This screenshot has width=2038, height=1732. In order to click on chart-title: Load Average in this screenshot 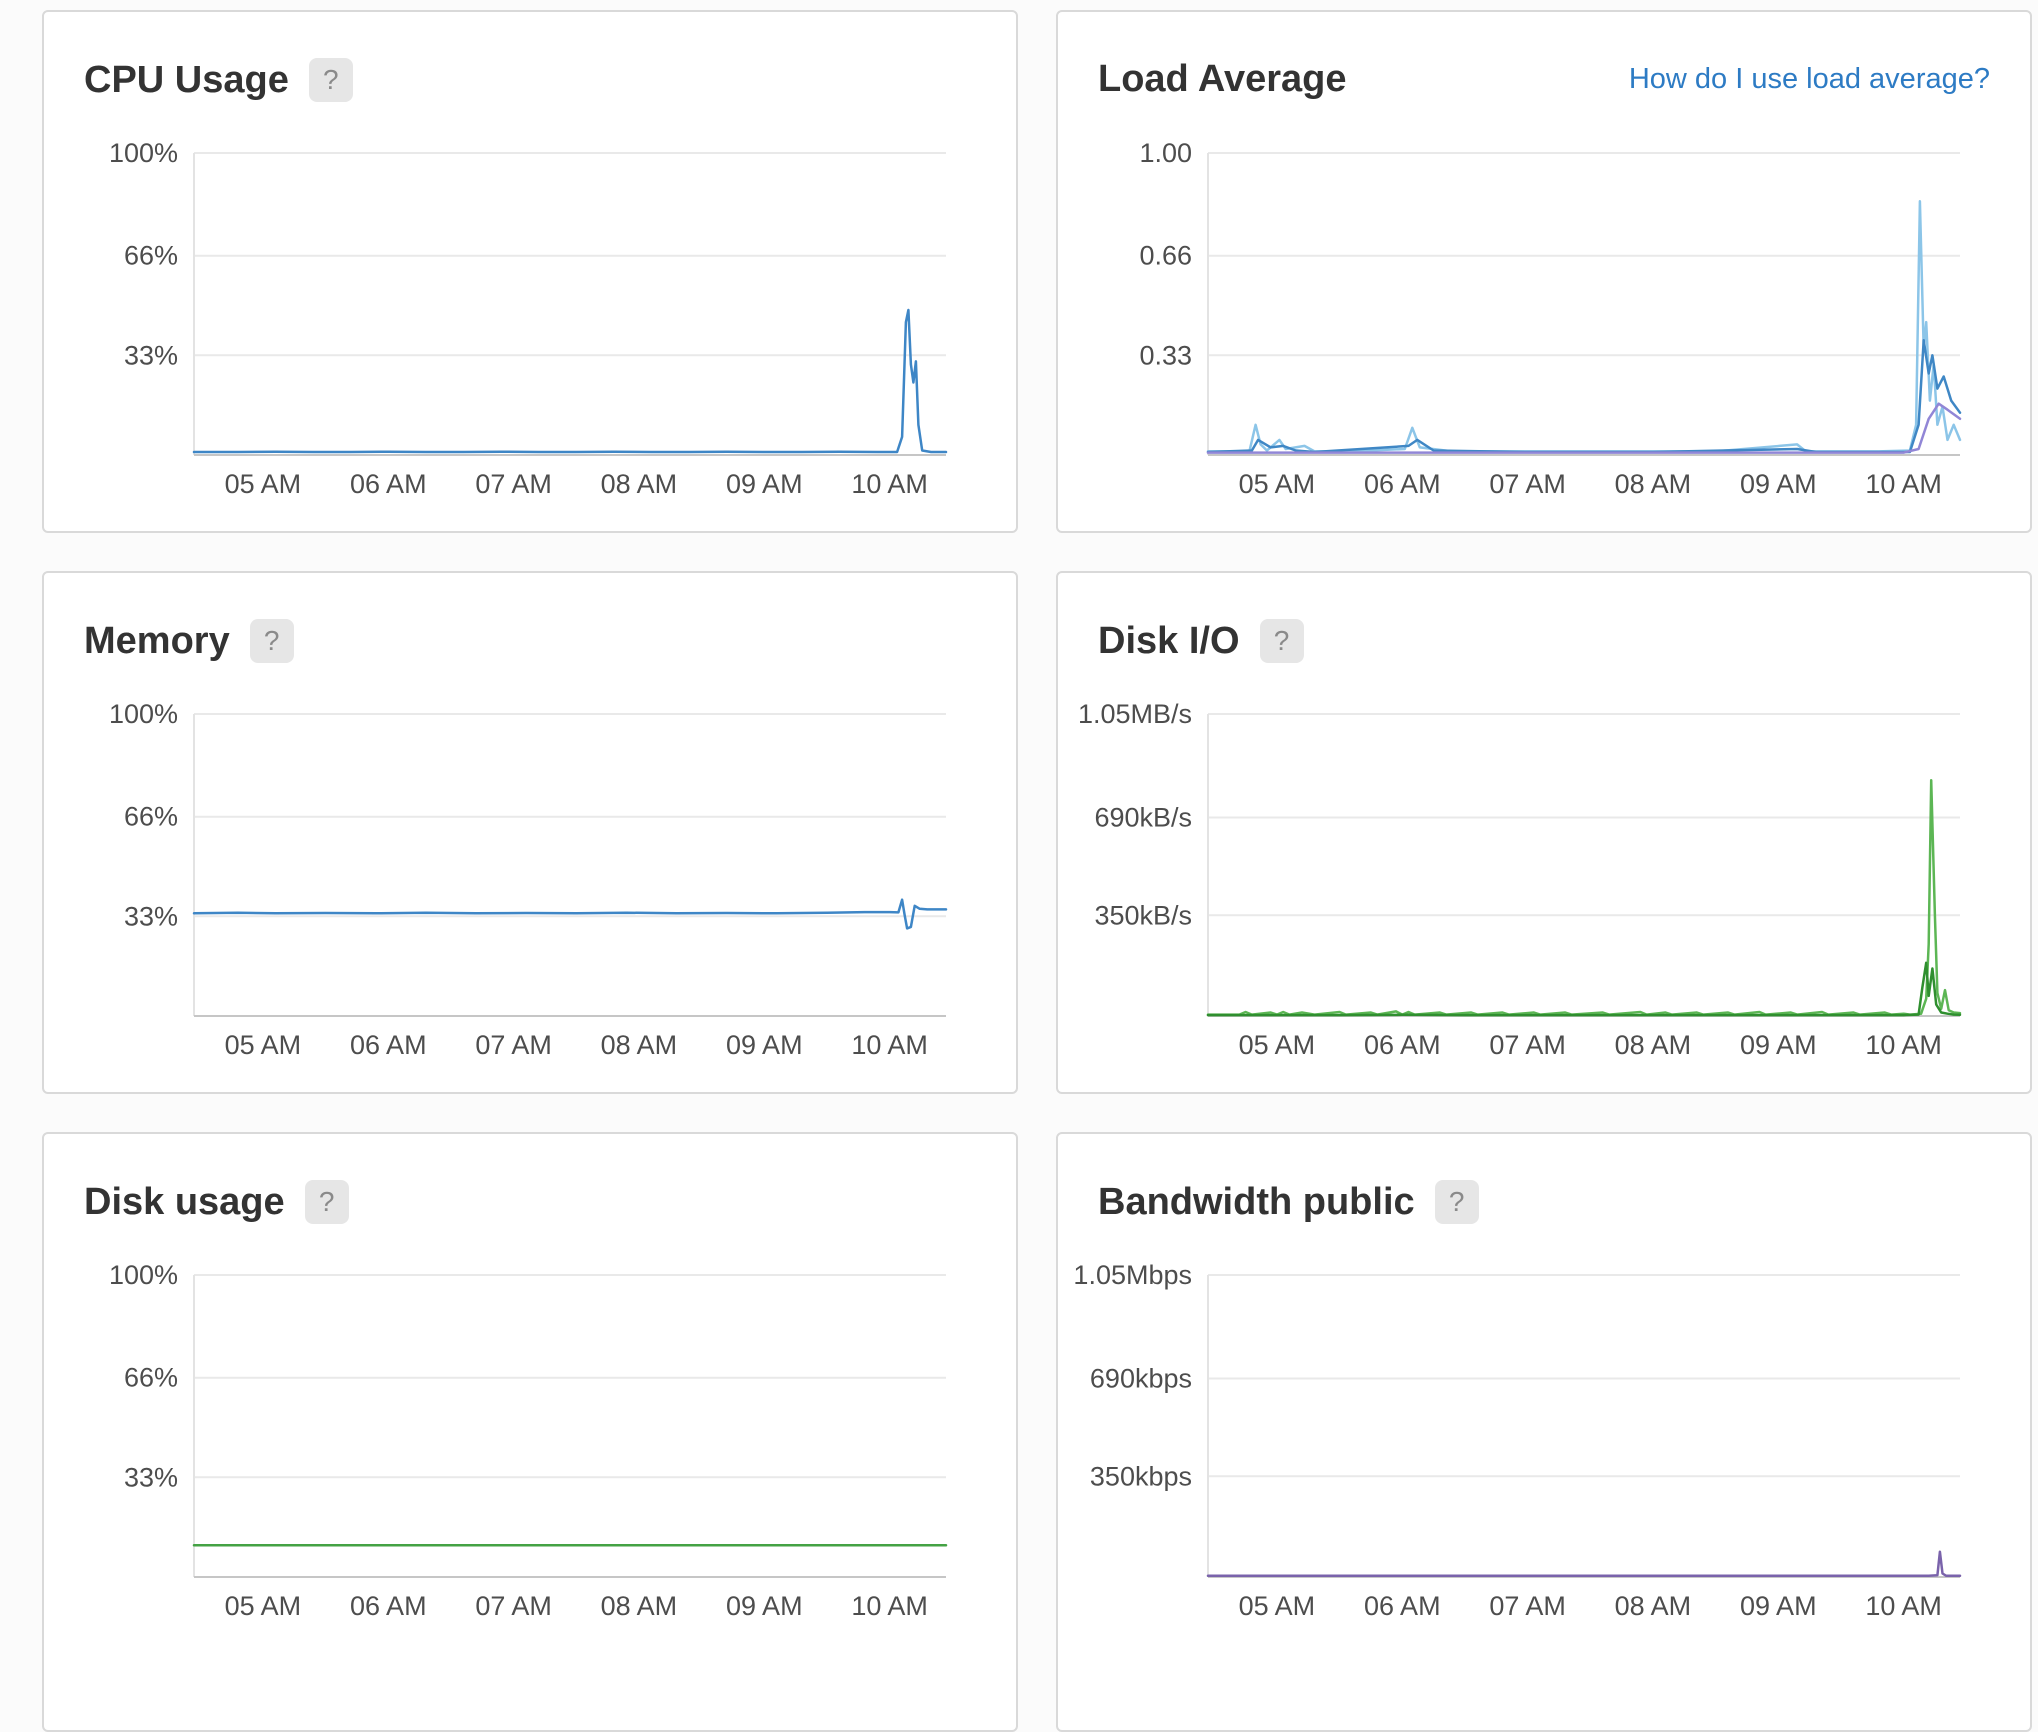, I will do `click(1222, 79)`.